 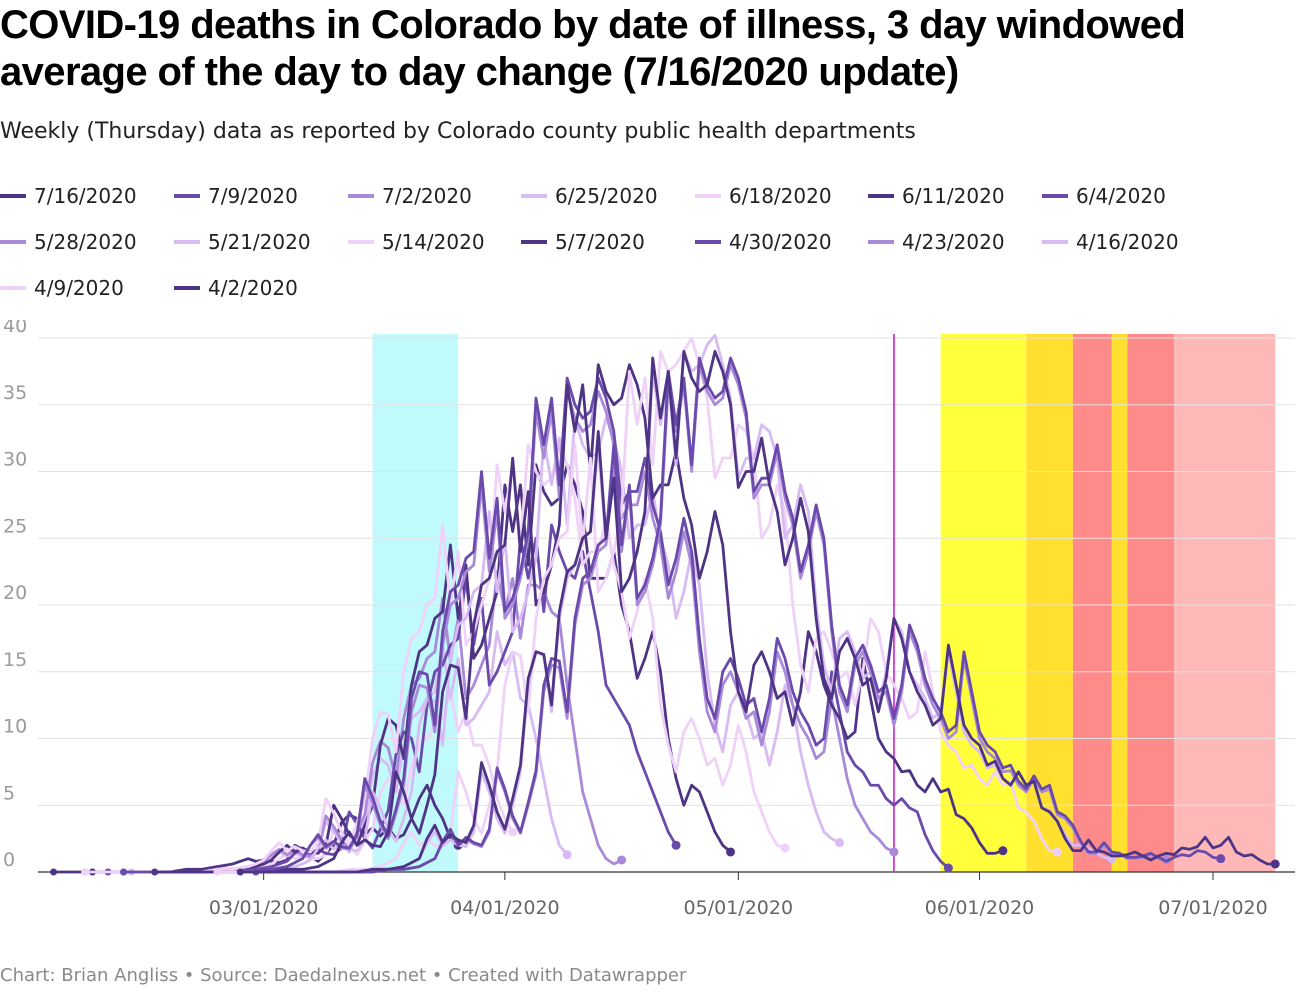 I want to click on x-tick-label: 07/01/2020, so click(x=1213, y=908).